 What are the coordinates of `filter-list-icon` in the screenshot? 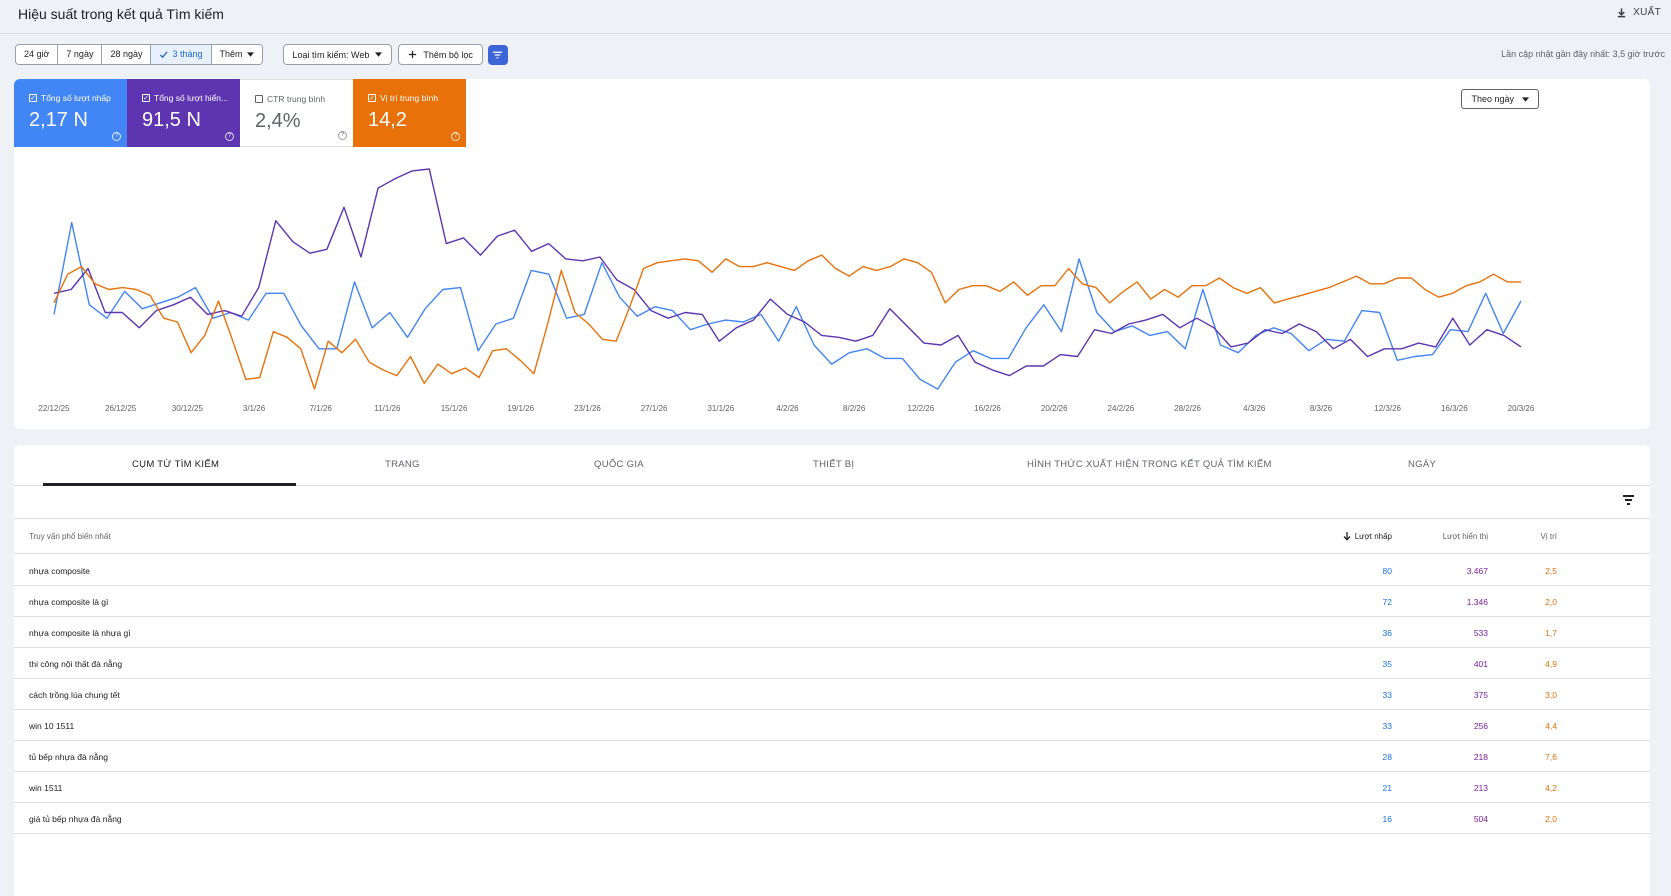 It's located at (498, 54).